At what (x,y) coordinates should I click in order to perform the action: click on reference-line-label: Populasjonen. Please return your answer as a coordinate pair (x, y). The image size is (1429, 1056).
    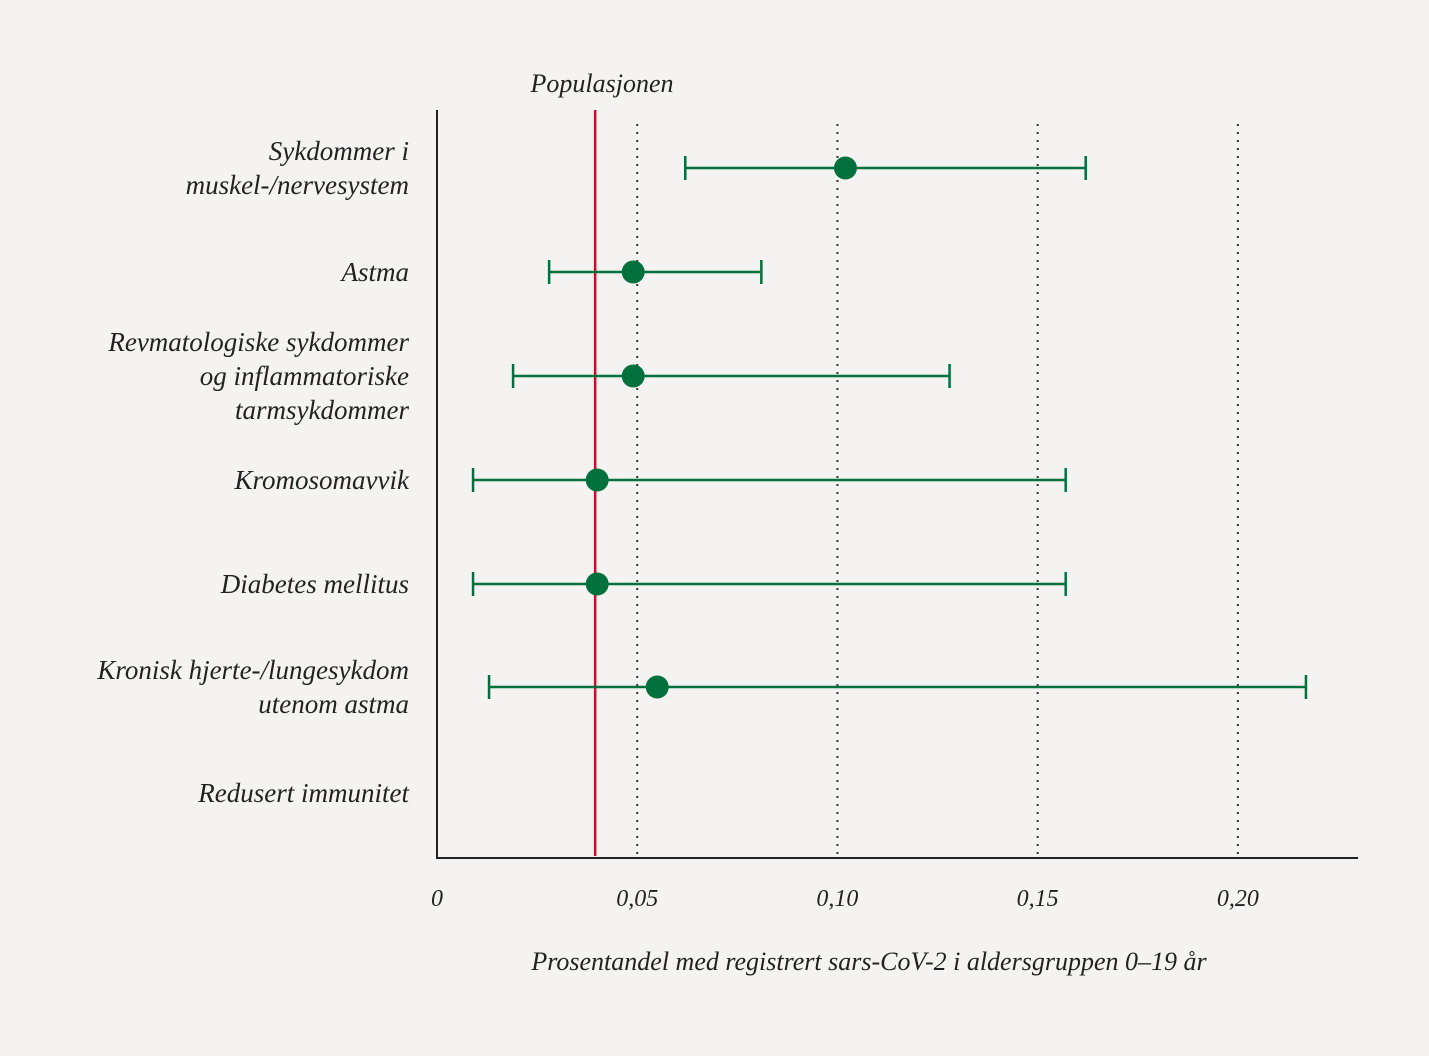
    Looking at the image, I should click on (602, 83).